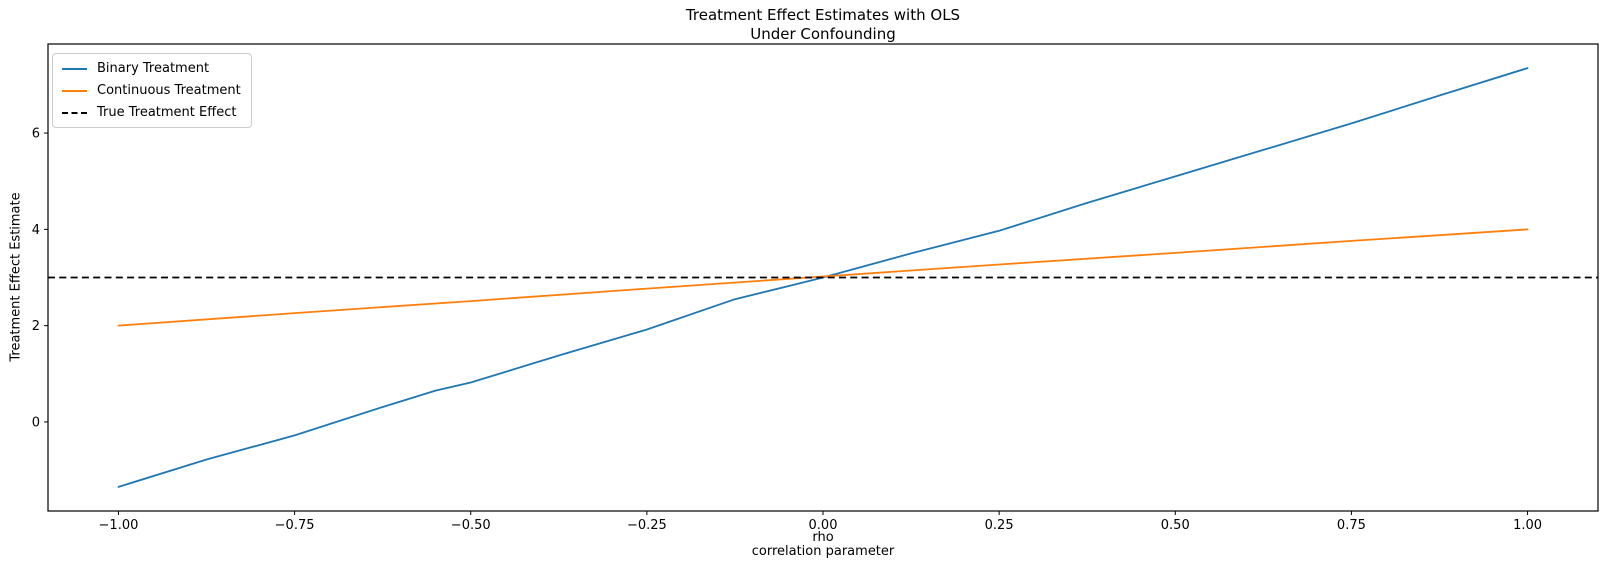 This screenshot has width=1608, height=579. I want to click on y-tick-label: 2, so click(36, 326).